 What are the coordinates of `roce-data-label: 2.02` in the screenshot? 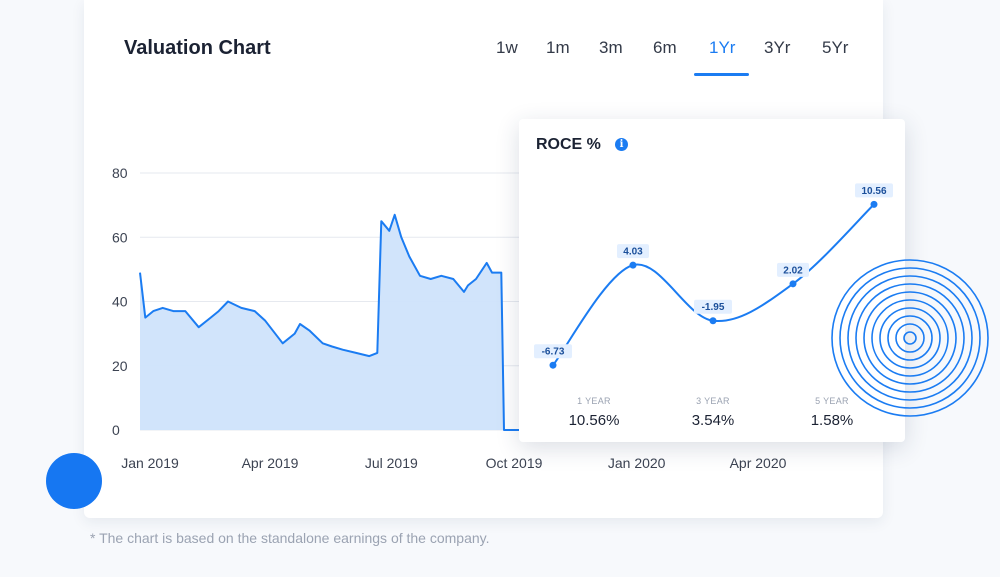 It's located at (793, 270).